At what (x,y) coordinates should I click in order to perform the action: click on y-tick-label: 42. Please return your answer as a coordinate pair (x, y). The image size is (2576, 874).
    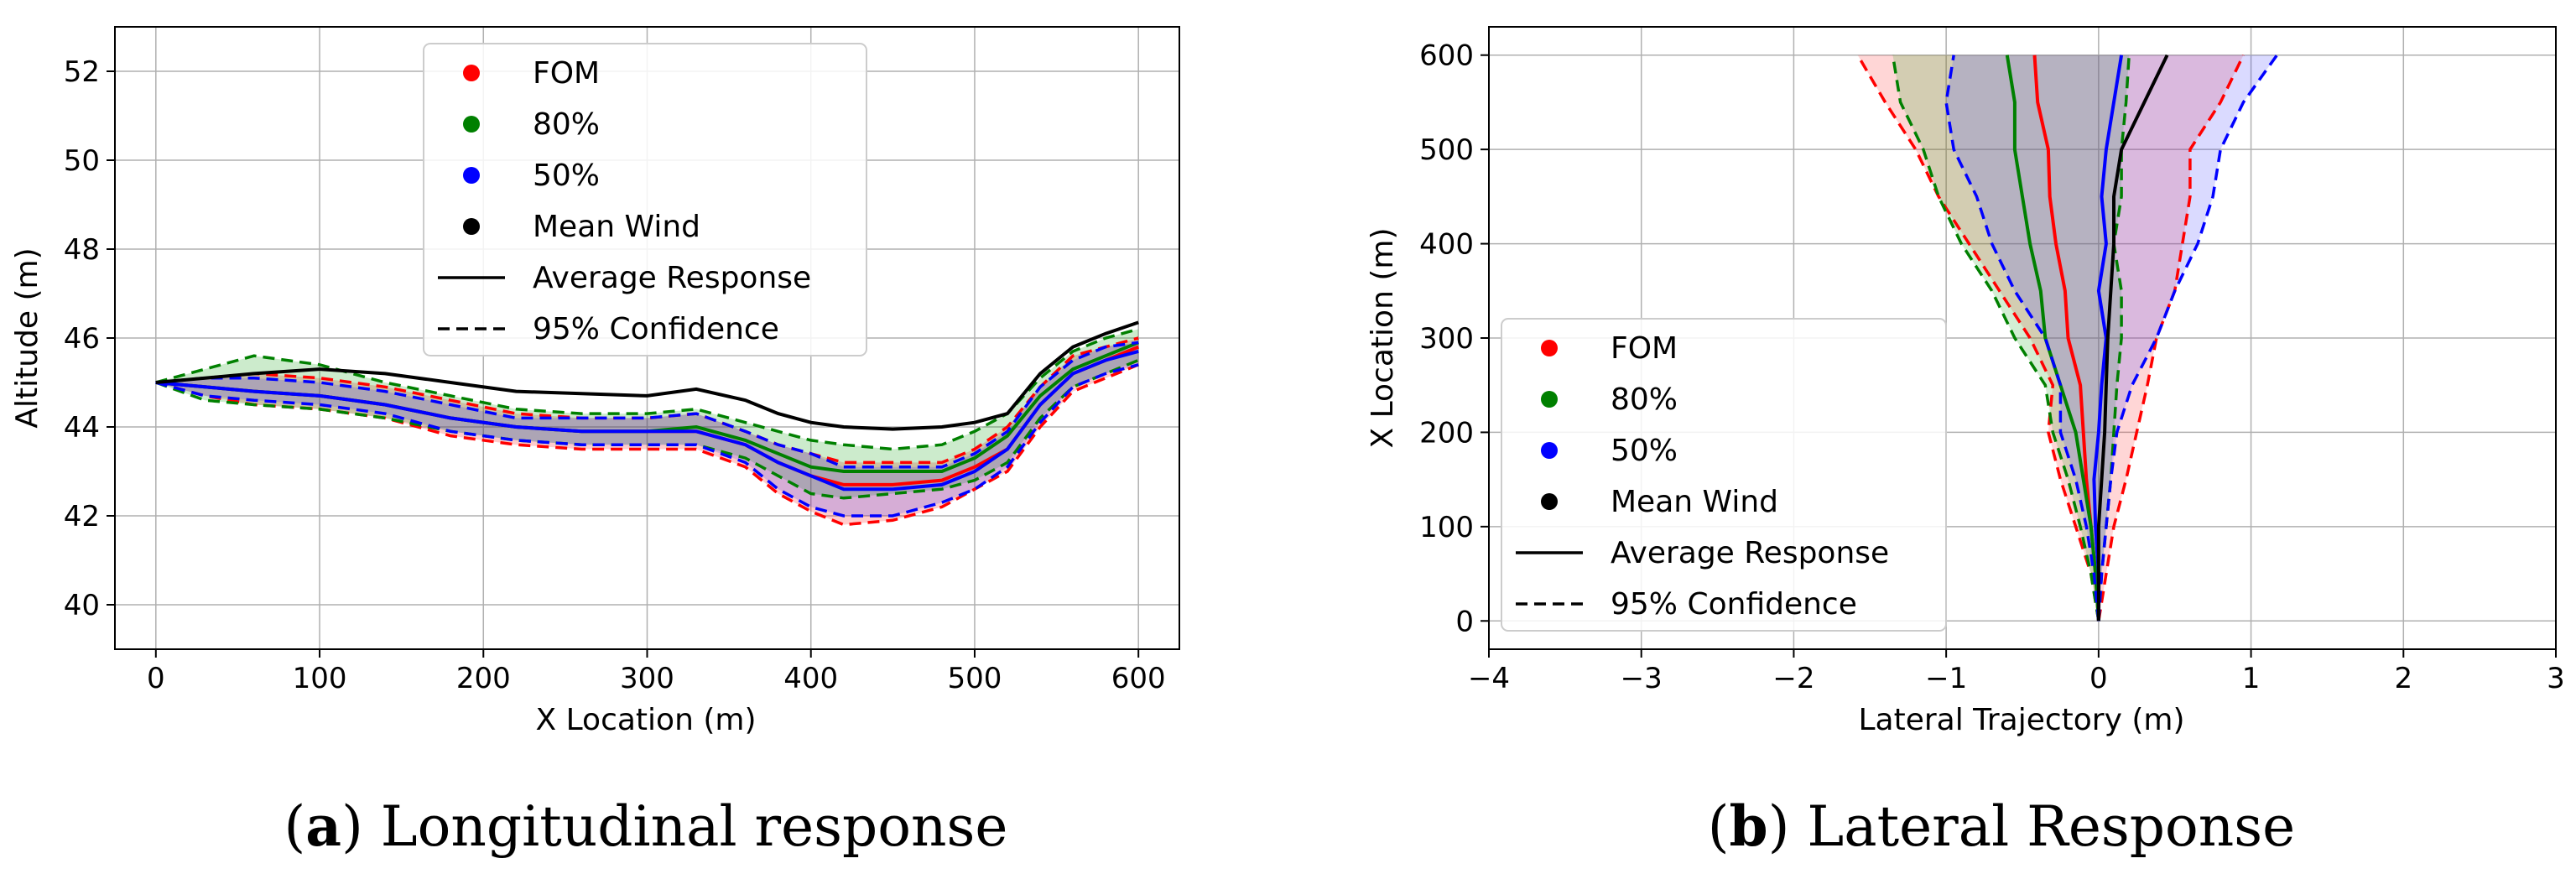
    Looking at the image, I should click on (82, 516).